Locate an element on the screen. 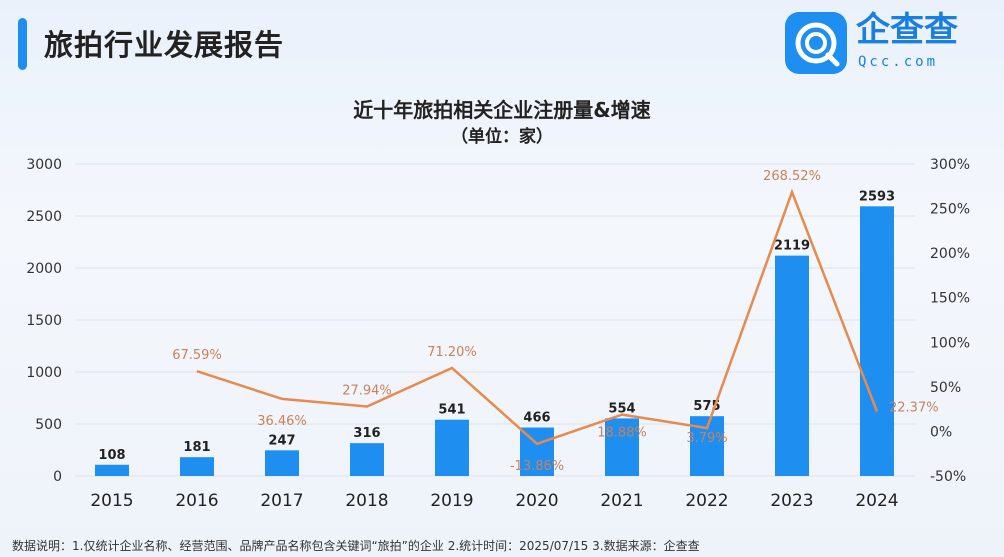  x-tick-label: 2024 is located at coordinates (876, 501).